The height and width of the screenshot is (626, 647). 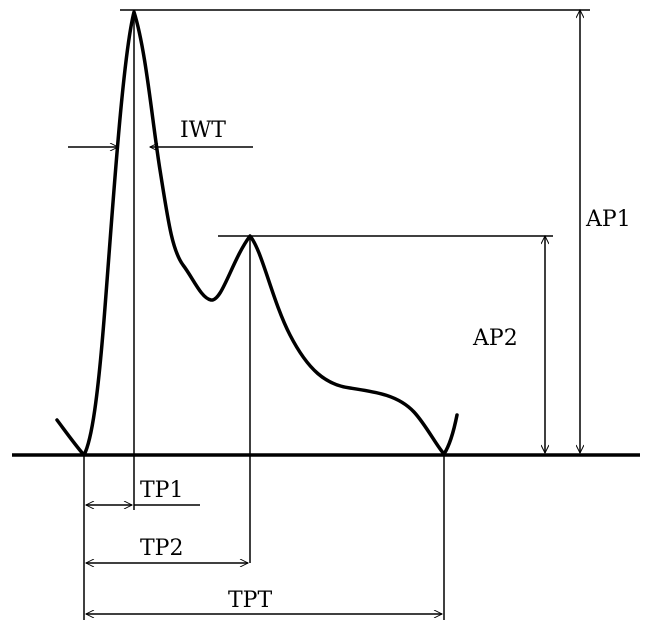 I want to click on iwt-label: IWT, so click(x=203, y=130).